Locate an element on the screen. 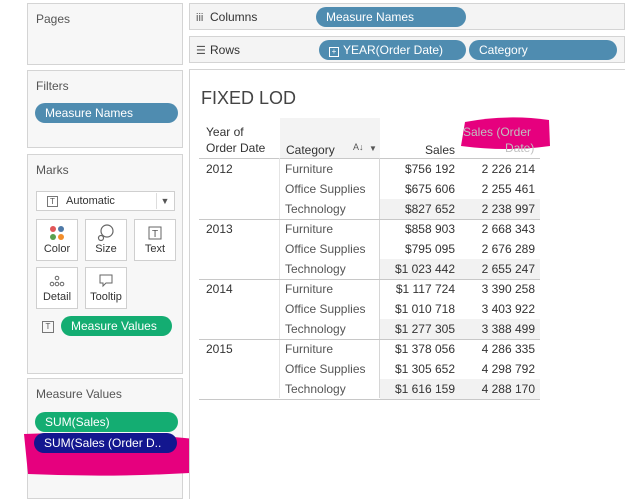 This screenshot has height=499, width=625. filters-pane: Filters Measure Names is located at coordinates (105, 109).